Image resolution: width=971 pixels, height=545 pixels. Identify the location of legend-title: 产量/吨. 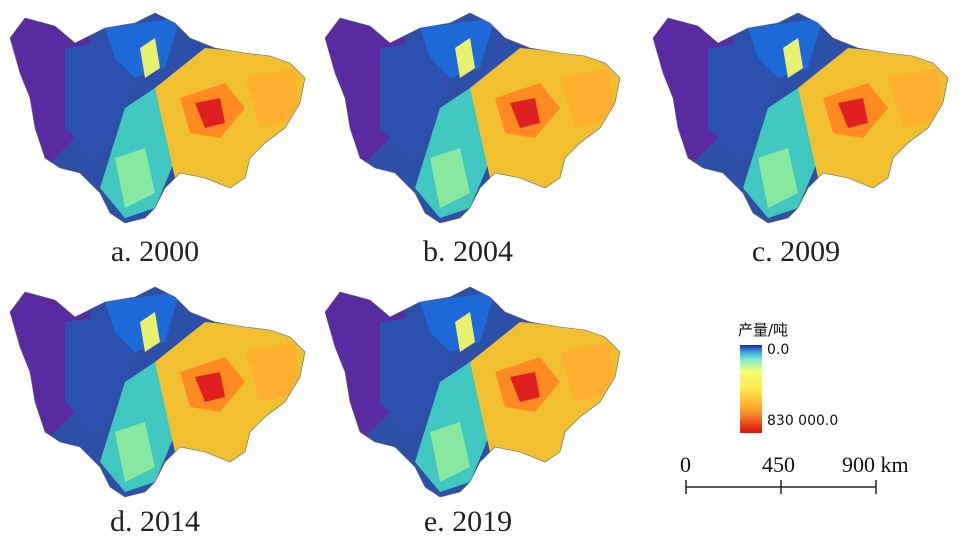
(763, 330).